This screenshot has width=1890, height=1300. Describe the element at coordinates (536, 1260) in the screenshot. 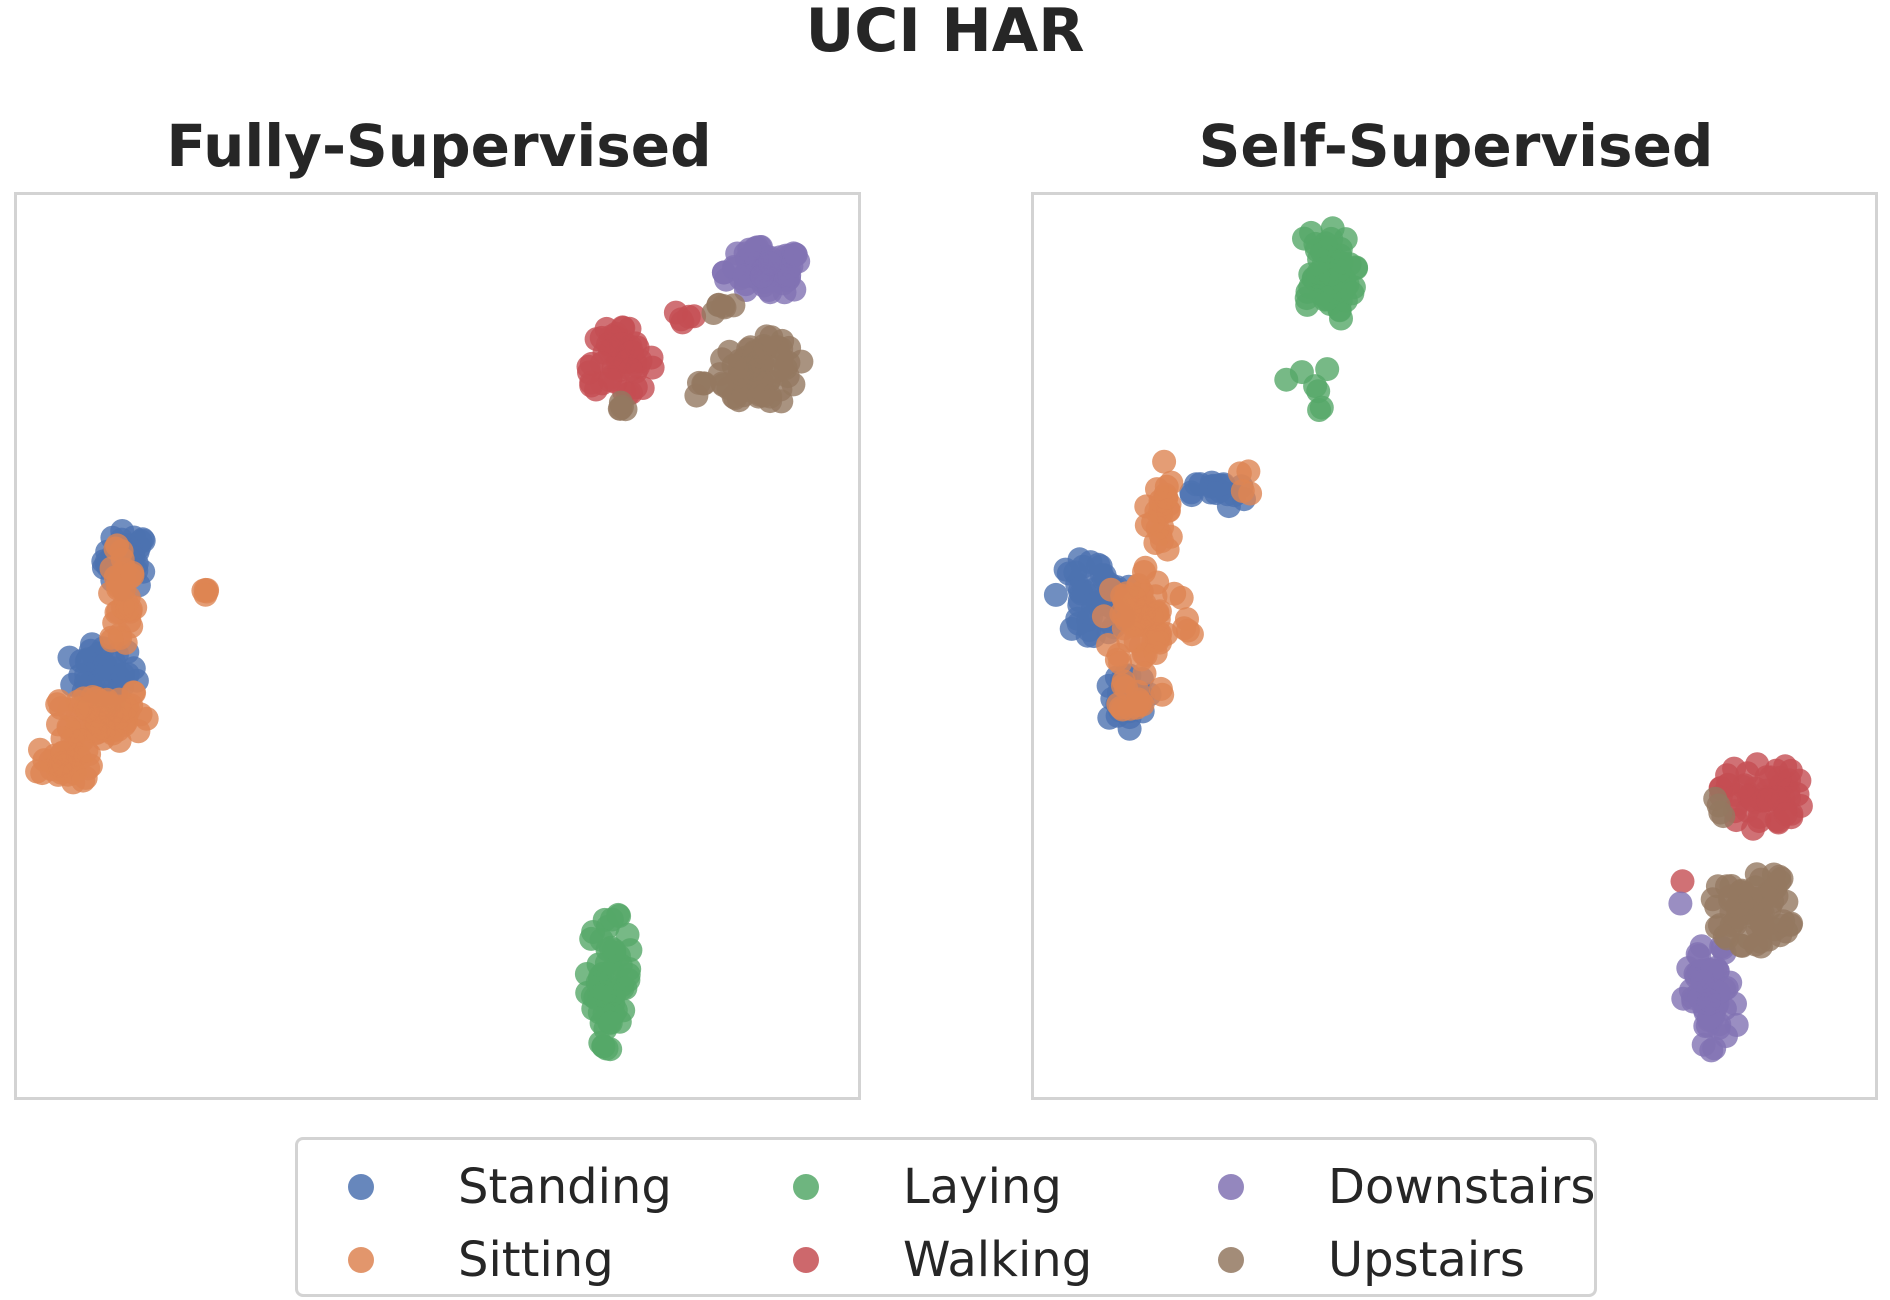

I see `legend-label: Sitting` at that location.